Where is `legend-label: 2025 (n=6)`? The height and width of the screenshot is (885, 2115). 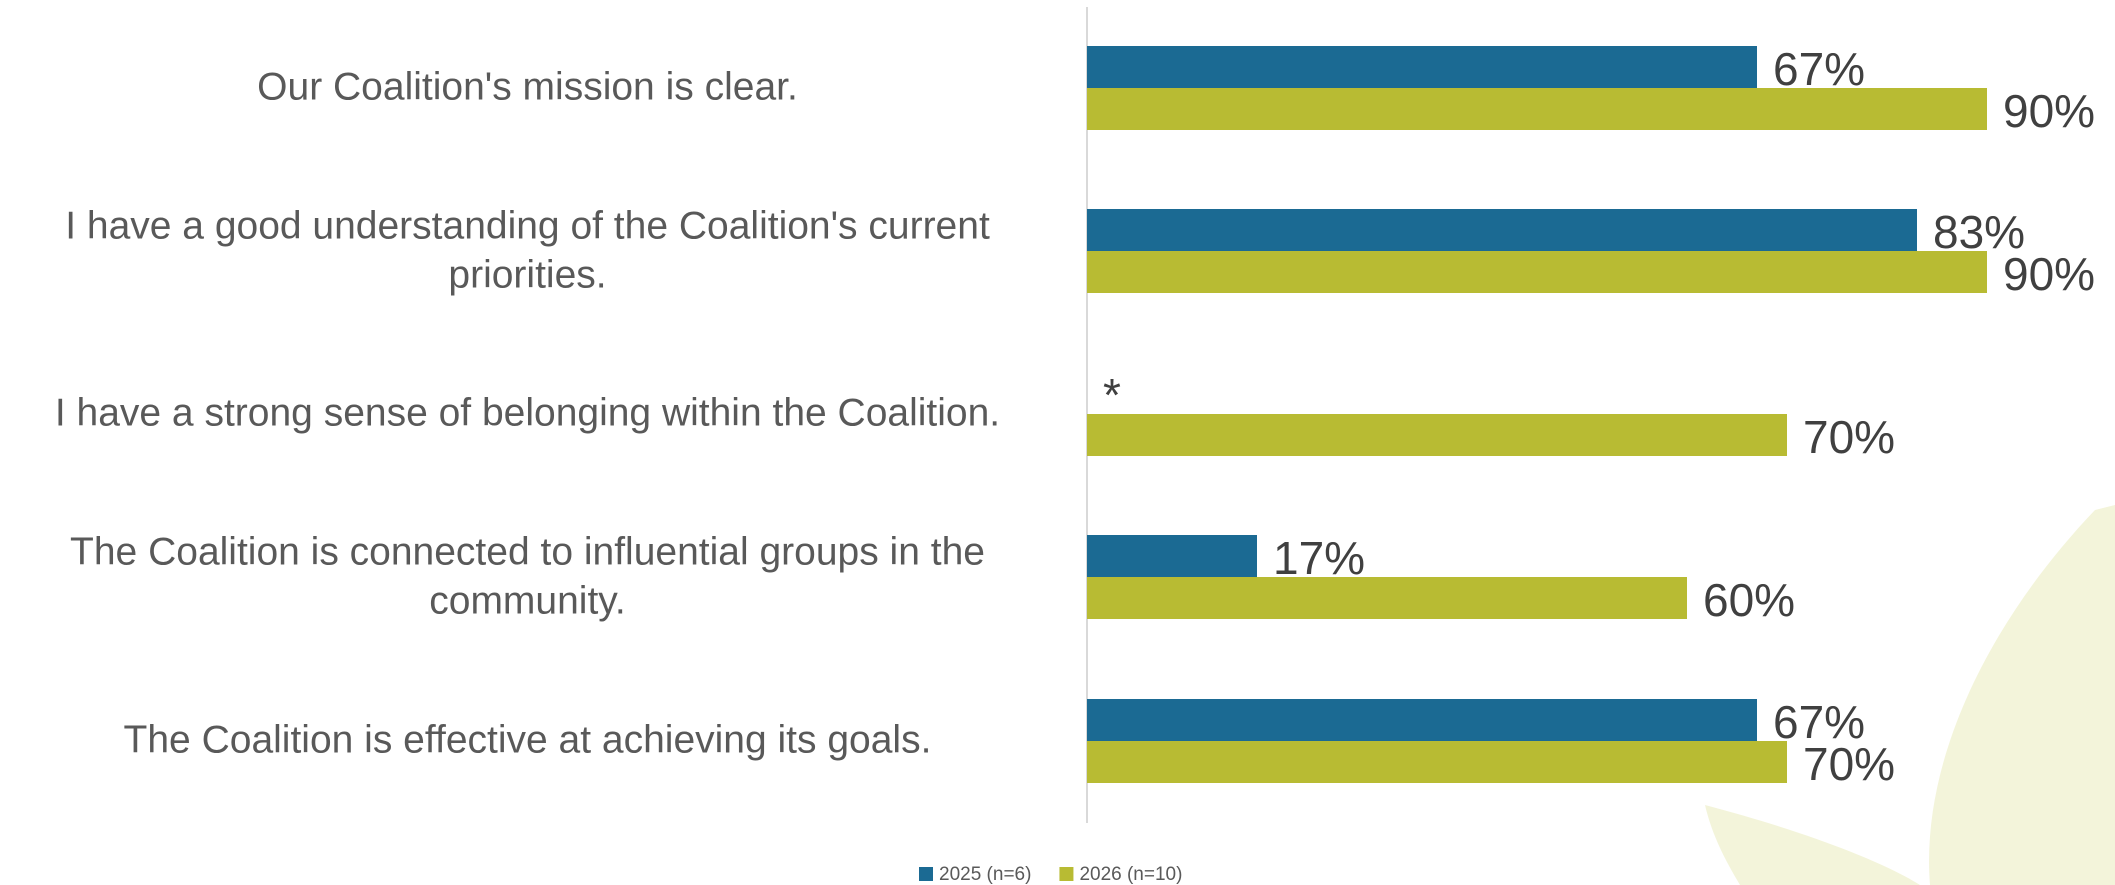 legend-label: 2025 (n=6) is located at coordinates (985, 874).